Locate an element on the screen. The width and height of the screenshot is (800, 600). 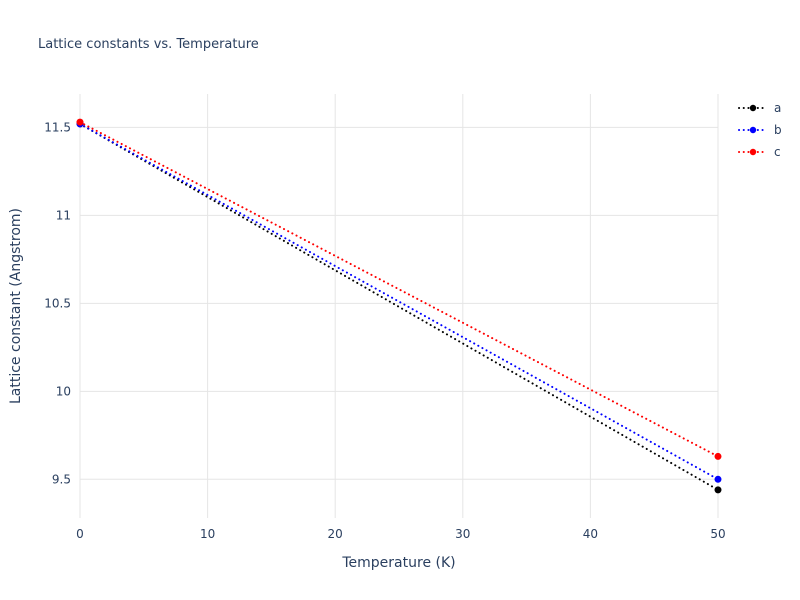
y-tick-label: 10.5 is located at coordinates (57, 303).